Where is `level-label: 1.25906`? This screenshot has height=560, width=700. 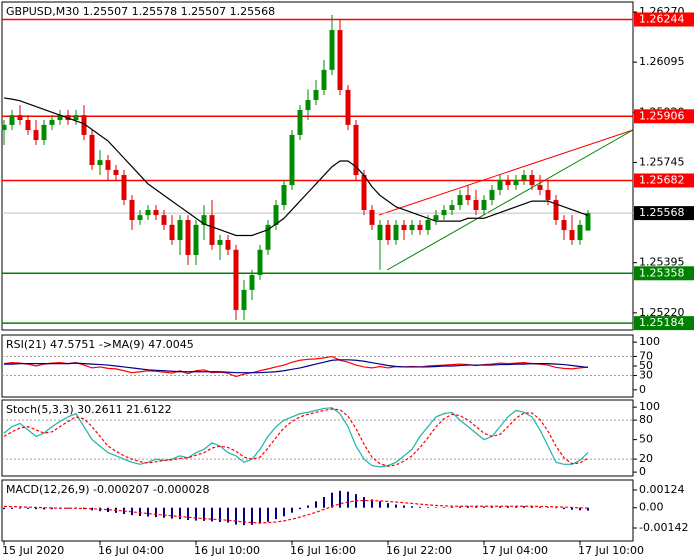 level-label: 1.25906 is located at coordinates (662, 115).